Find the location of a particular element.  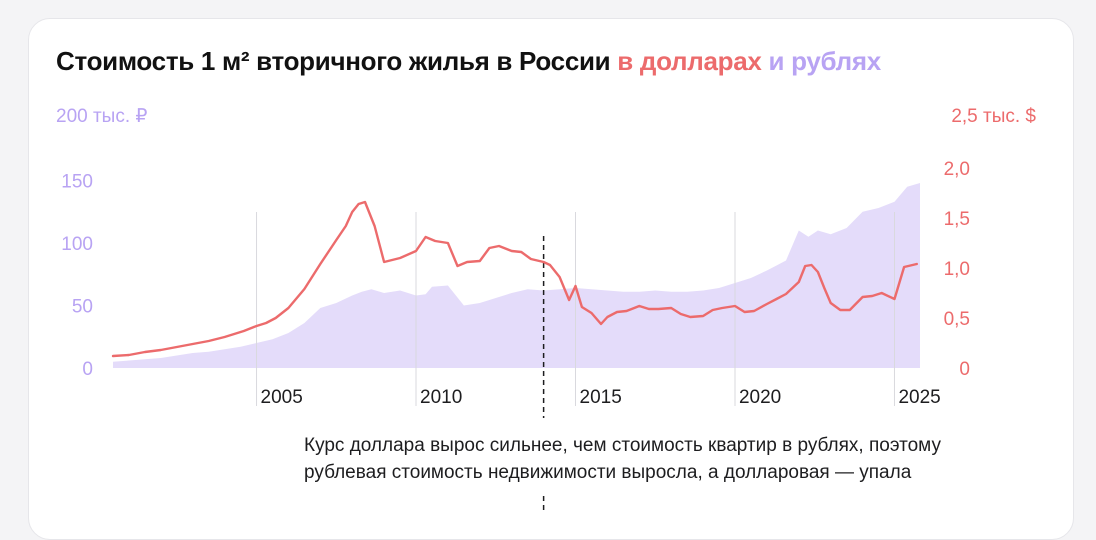

left-tick-label: 50 is located at coordinates (82, 307).